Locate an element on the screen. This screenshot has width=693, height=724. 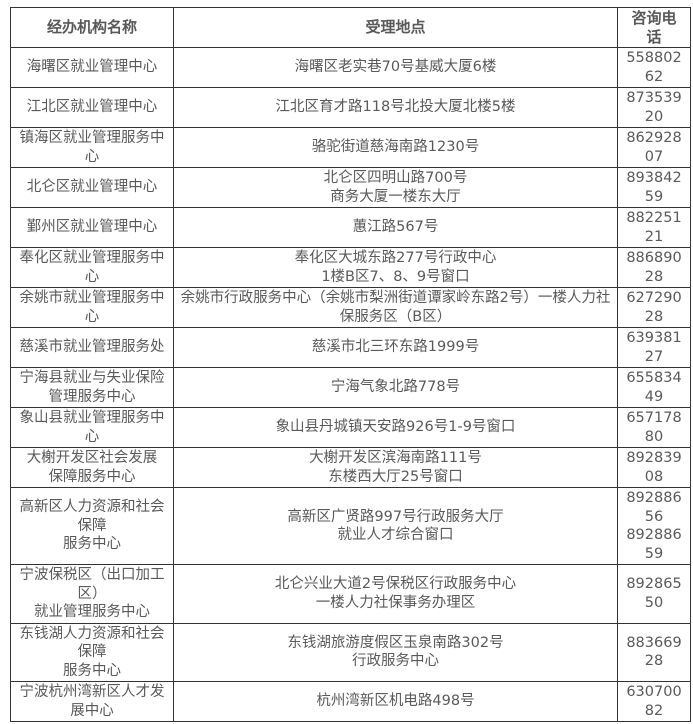
header-row: 经办机构名称 受理地点 咨询电 话 is located at coordinates (350, 27).